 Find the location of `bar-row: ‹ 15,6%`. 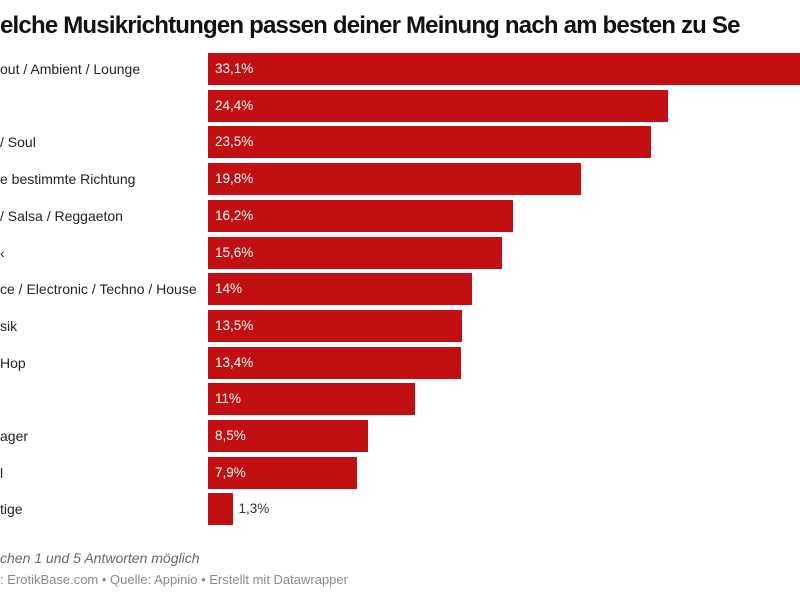

bar-row: ‹ 15,6% is located at coordinates (400, 252).